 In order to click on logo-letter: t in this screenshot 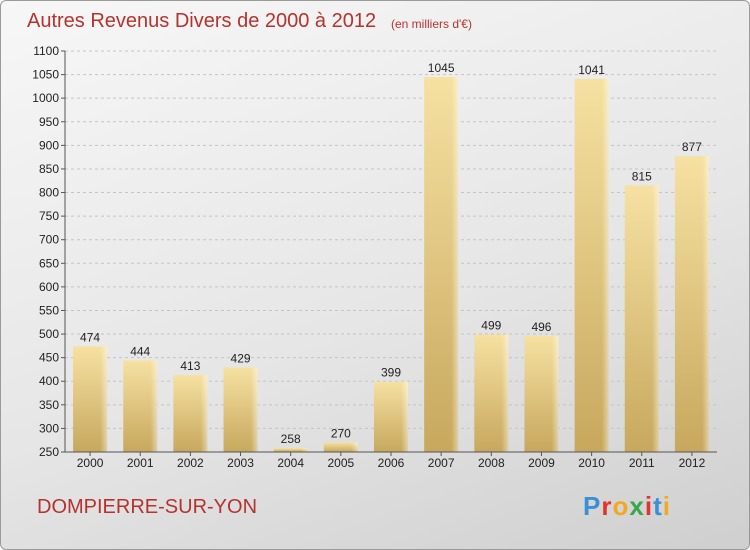, I will do `click(658, 506)`.